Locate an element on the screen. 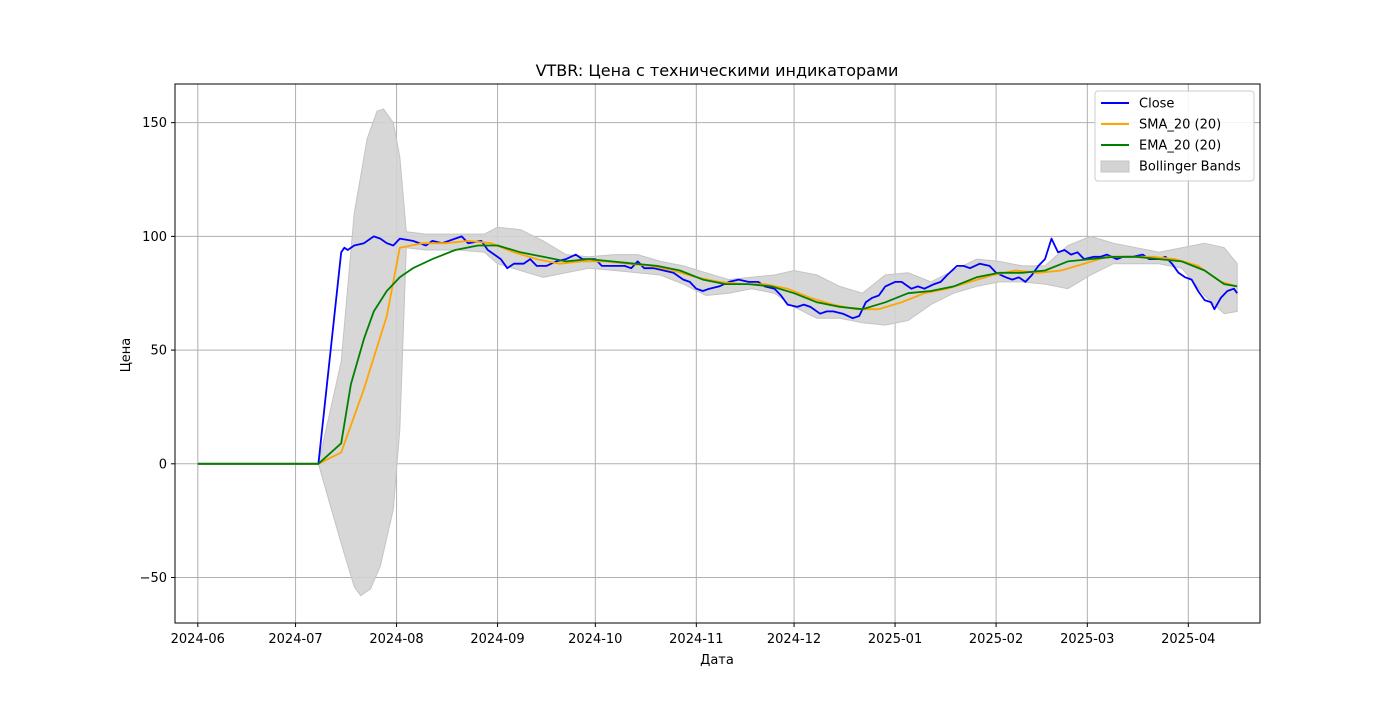  legend-label: Bollinger Bands is located at coordinates (1190, 167).